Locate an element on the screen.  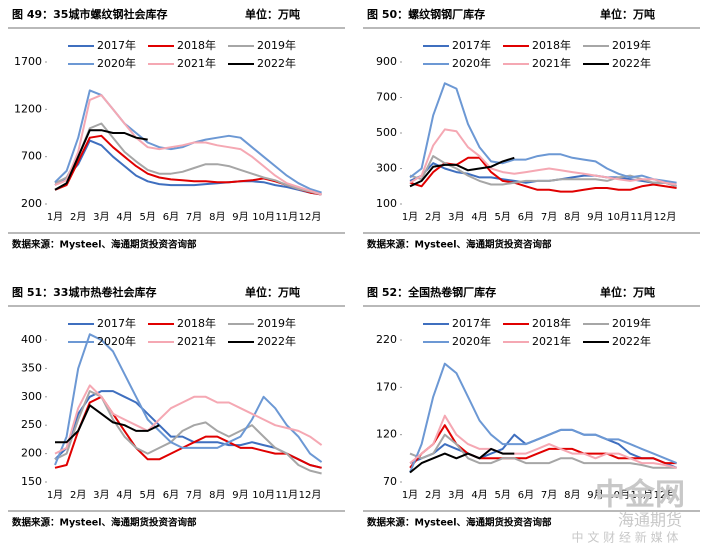
chart-title: 图 49：35城市螺纹钢社会库存 is located at coordinates (89, 14).